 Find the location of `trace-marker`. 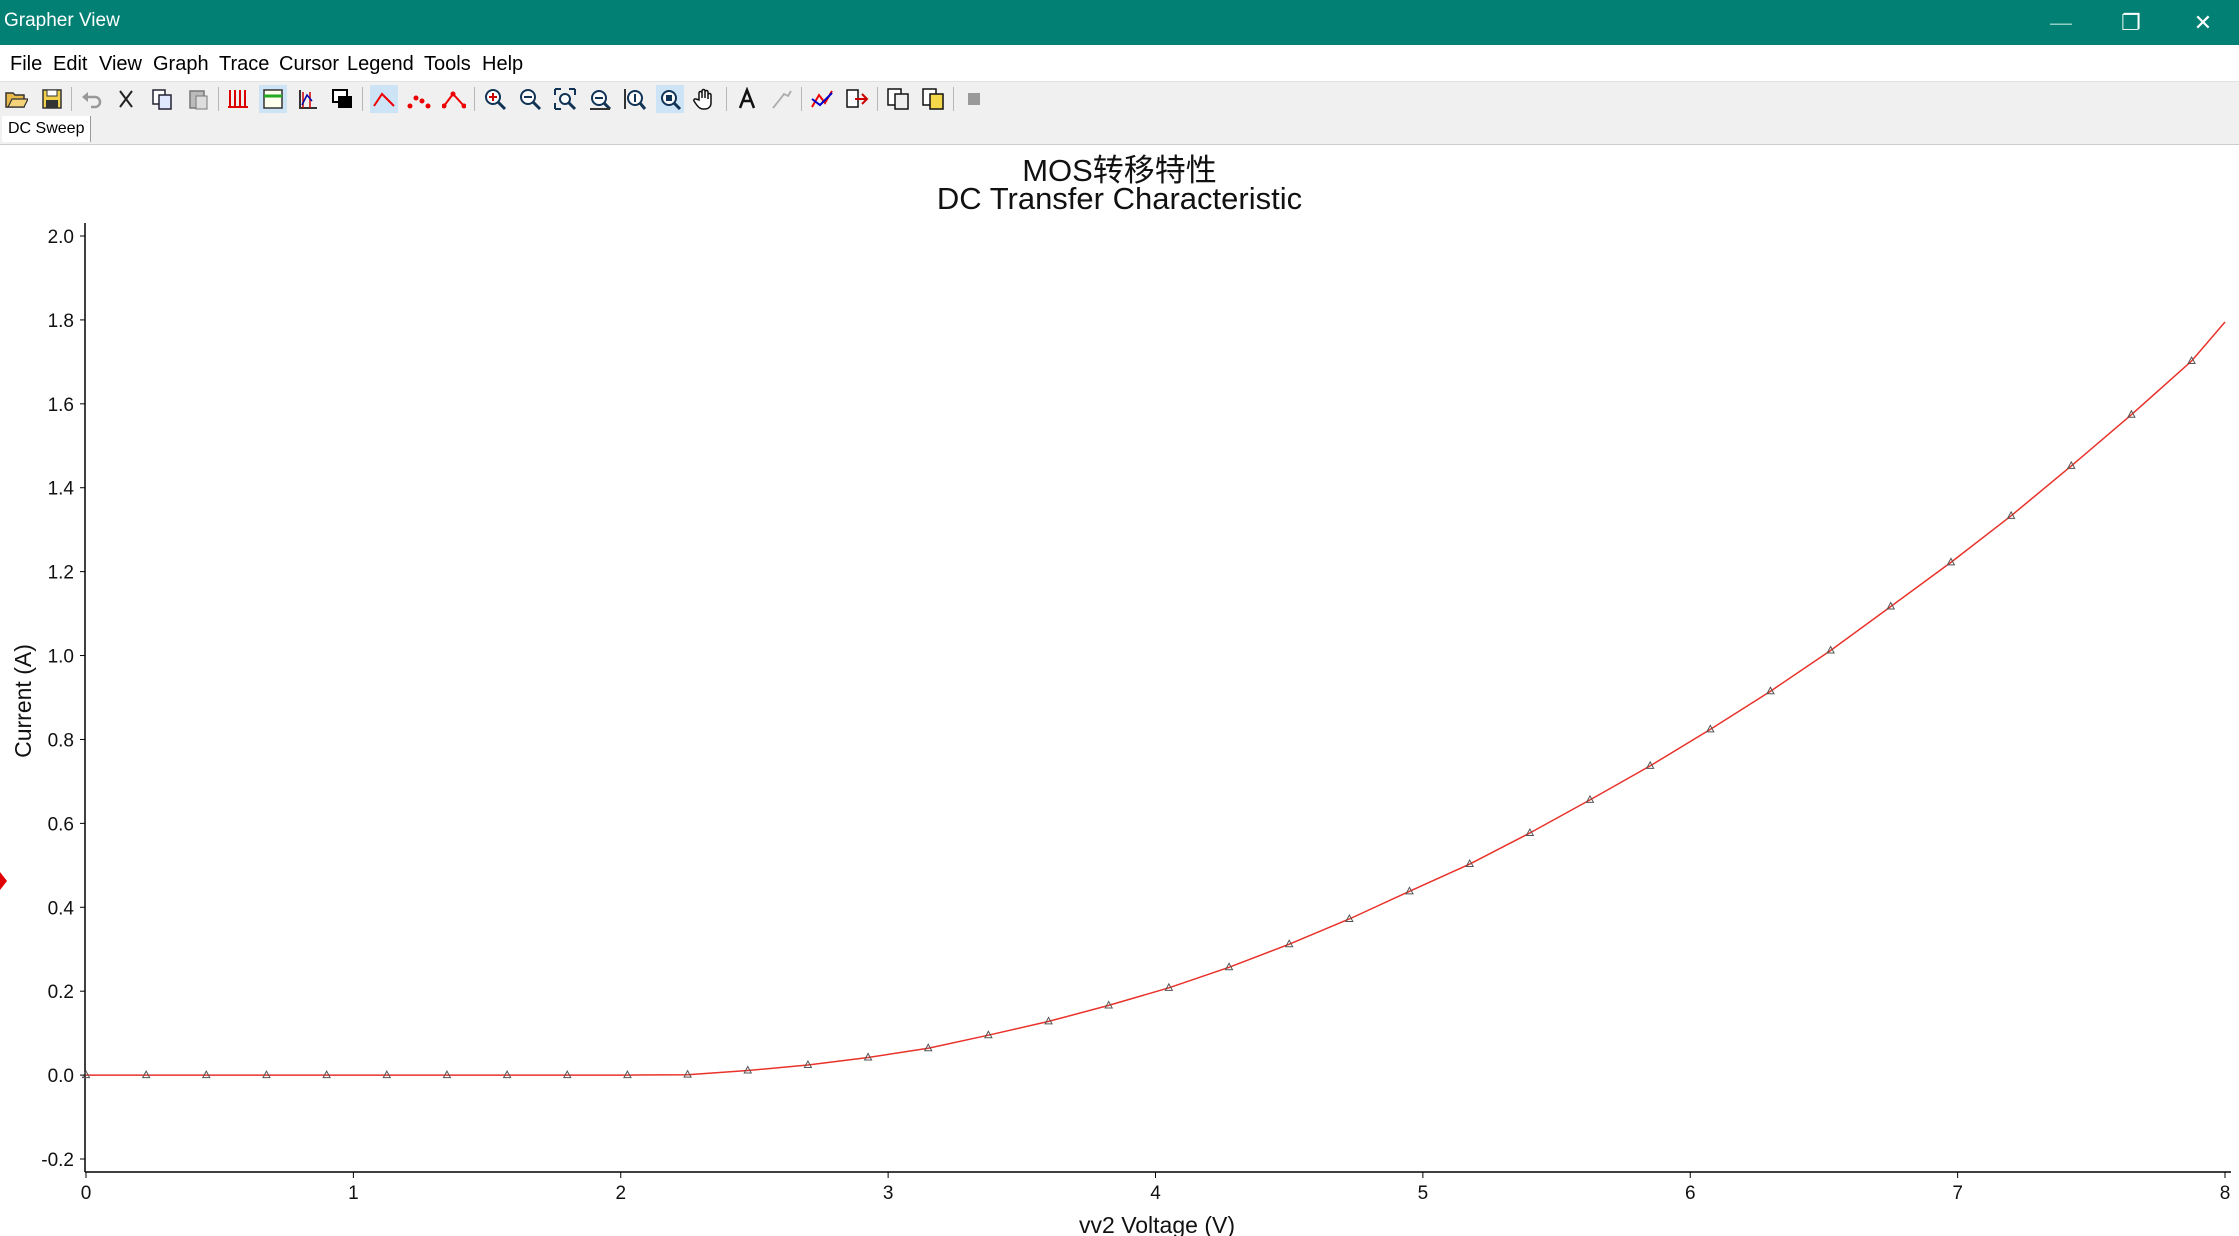

trace-marker is located at coordinates (3, 881).